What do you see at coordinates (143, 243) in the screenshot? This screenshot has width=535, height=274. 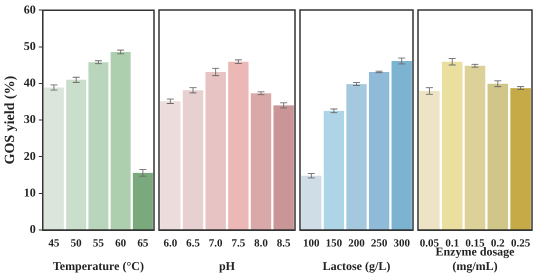 I see `x-tick-label: 65` at bounding box center [143, 243].